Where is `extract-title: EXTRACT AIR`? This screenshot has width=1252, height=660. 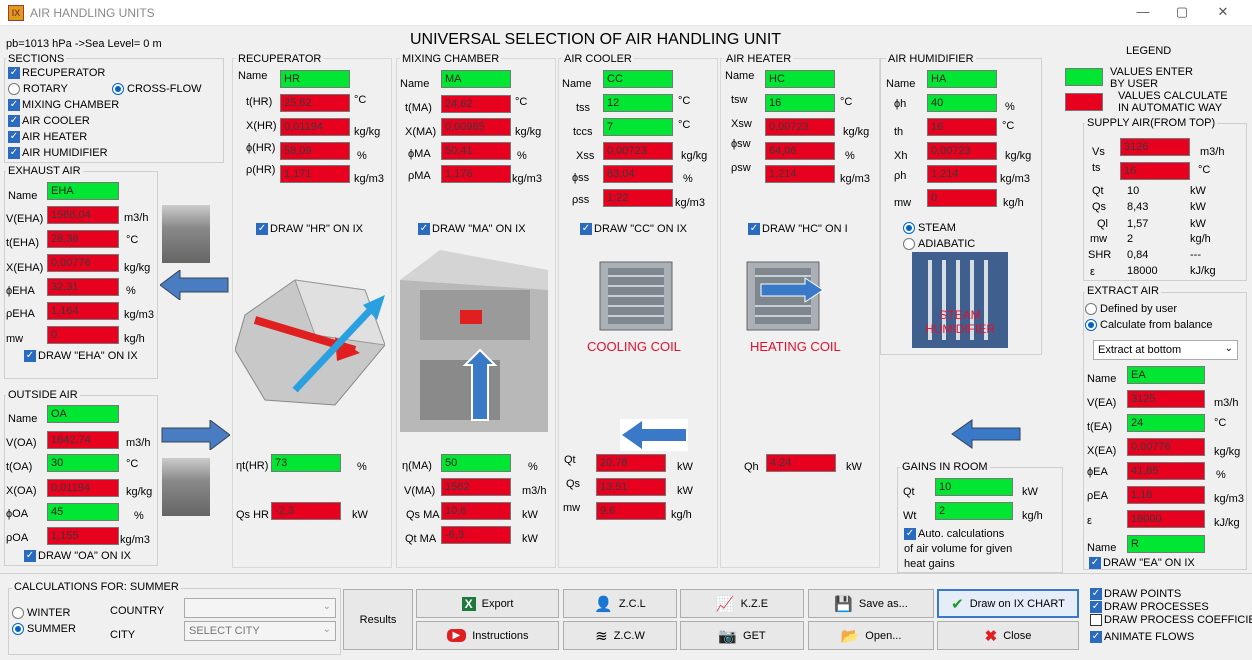 extract-title: EXTRACT AIR is located at coordinates (1123, 291).